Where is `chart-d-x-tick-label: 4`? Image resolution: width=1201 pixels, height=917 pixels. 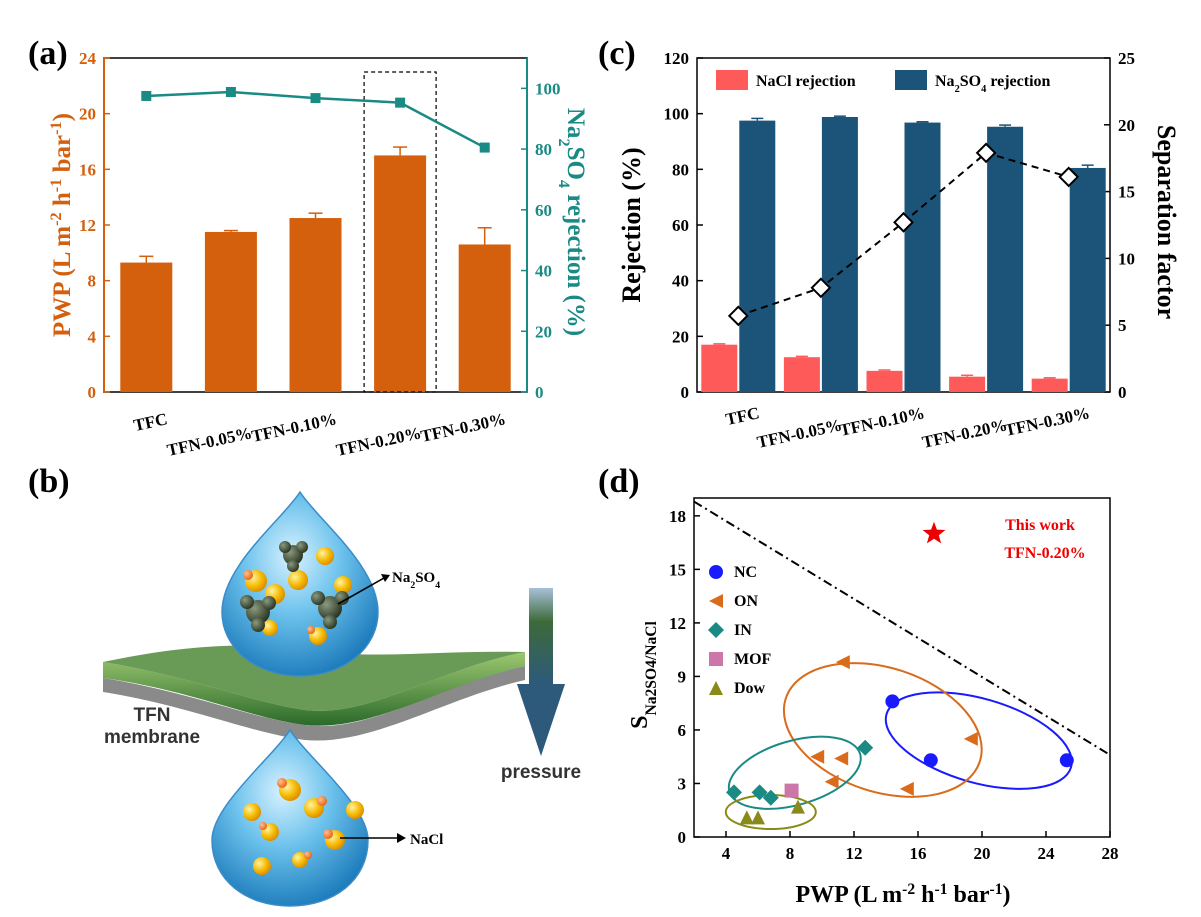 chart-d-x-tick-label: 4 is located at coordinates (726, 853).